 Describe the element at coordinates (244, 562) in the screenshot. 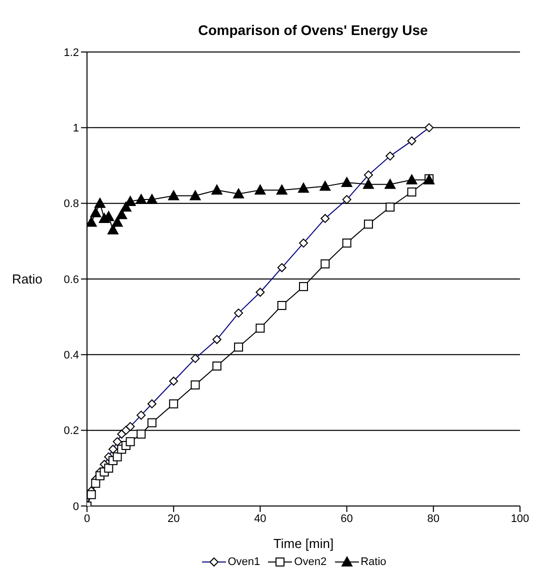

I see `legend-label: Oven1` at that location.